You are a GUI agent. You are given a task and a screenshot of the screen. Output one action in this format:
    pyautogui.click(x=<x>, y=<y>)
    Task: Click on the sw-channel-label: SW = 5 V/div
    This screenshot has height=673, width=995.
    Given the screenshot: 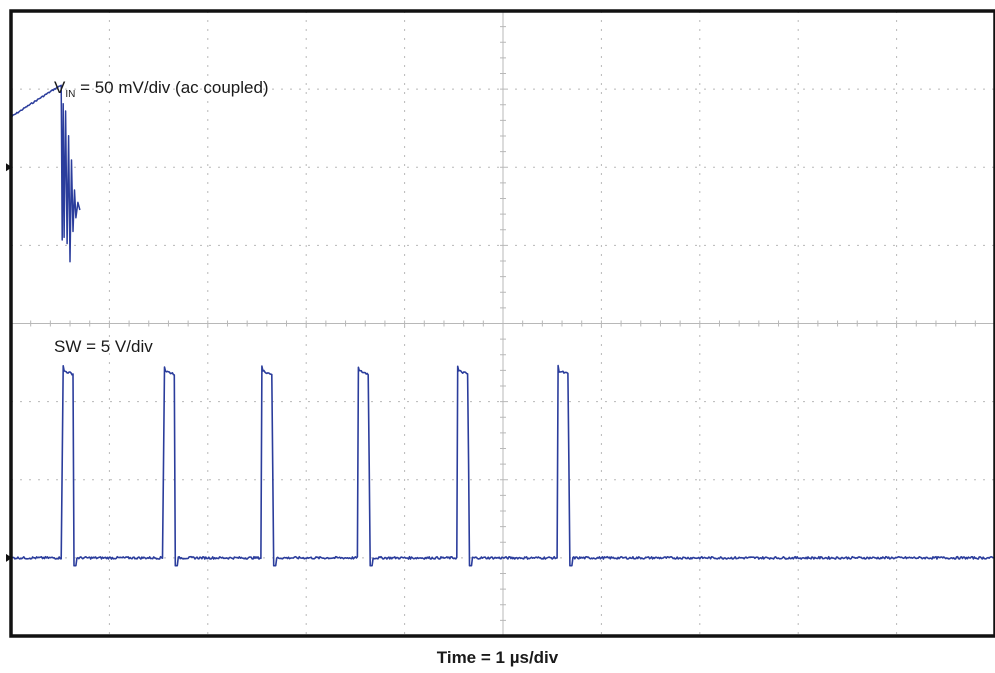 What is the action you would take?
    pyautogui.click(x=103, y=346)
    